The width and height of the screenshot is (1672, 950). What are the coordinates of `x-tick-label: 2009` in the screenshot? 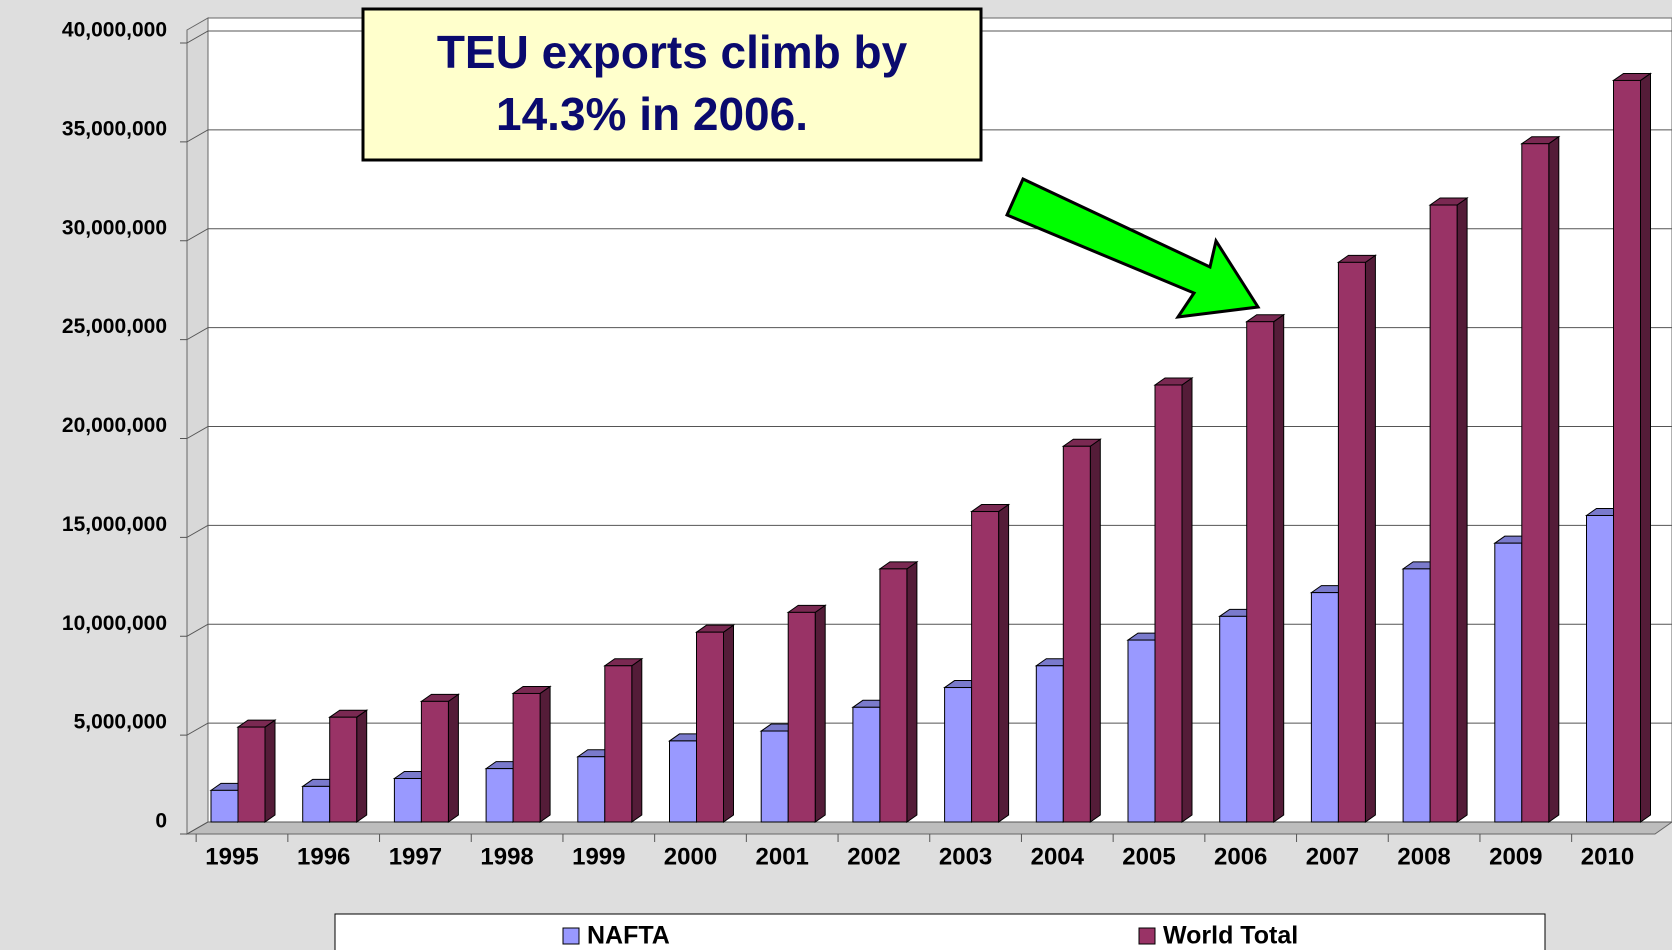 It's located at (1515, 856).